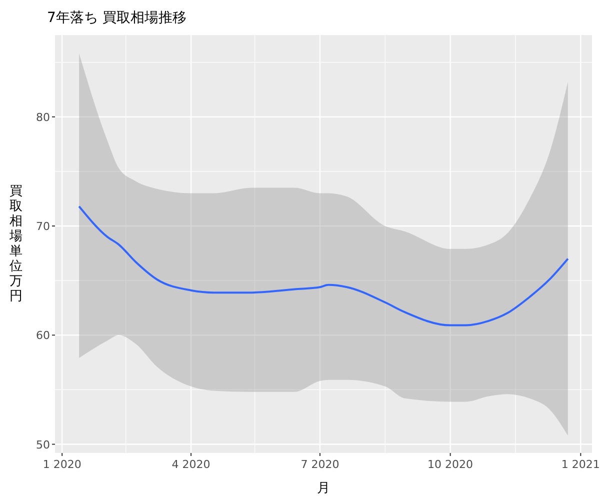  I want to click on x-tick-label: 10 2020, so click(451, 464).